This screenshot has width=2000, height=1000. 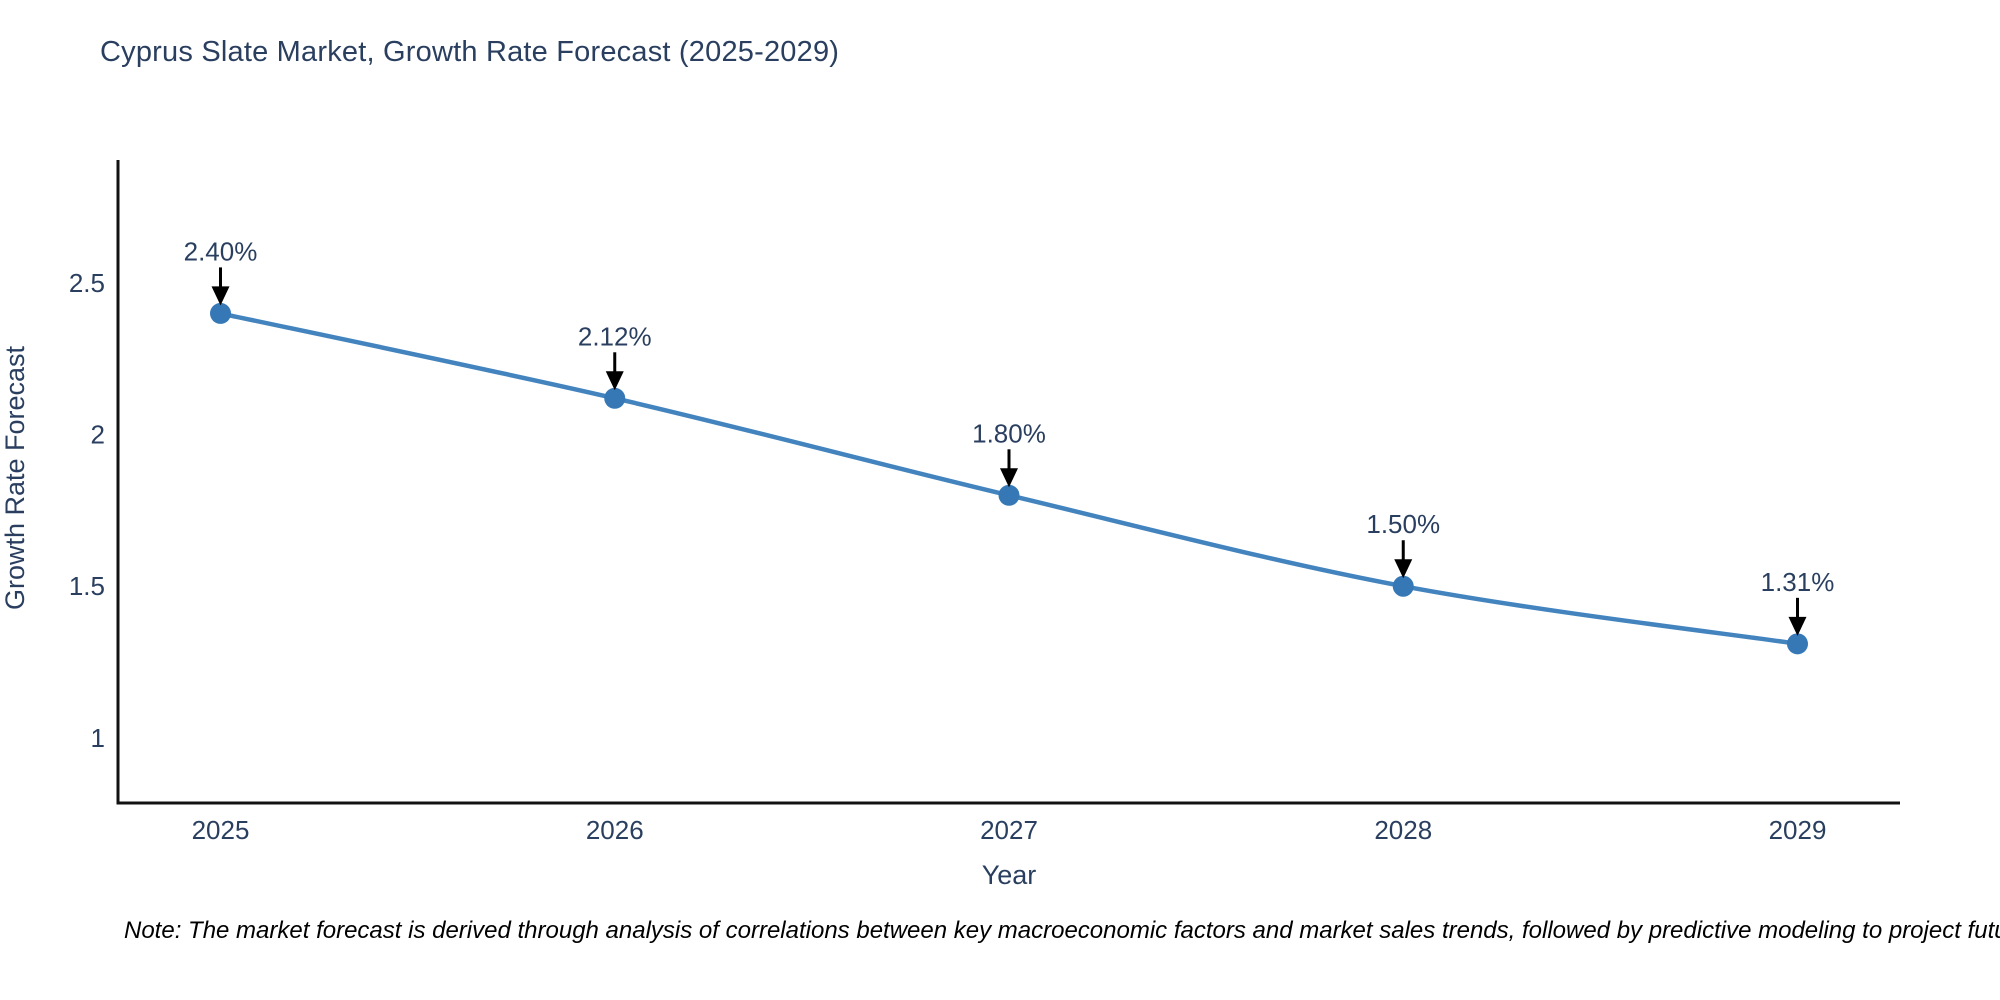 I want to click on y-tick-label: 1, so click(x=98, y=738).